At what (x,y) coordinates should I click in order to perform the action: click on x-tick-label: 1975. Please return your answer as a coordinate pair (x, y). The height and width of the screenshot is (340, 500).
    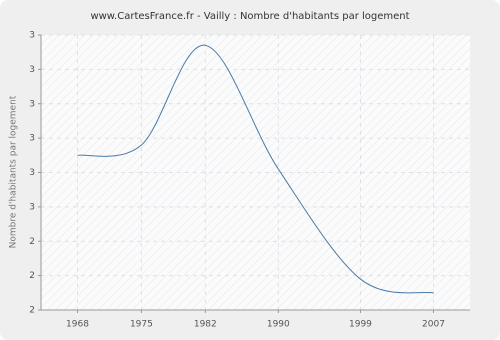
    Looking at the image, I should click on (141, 325).